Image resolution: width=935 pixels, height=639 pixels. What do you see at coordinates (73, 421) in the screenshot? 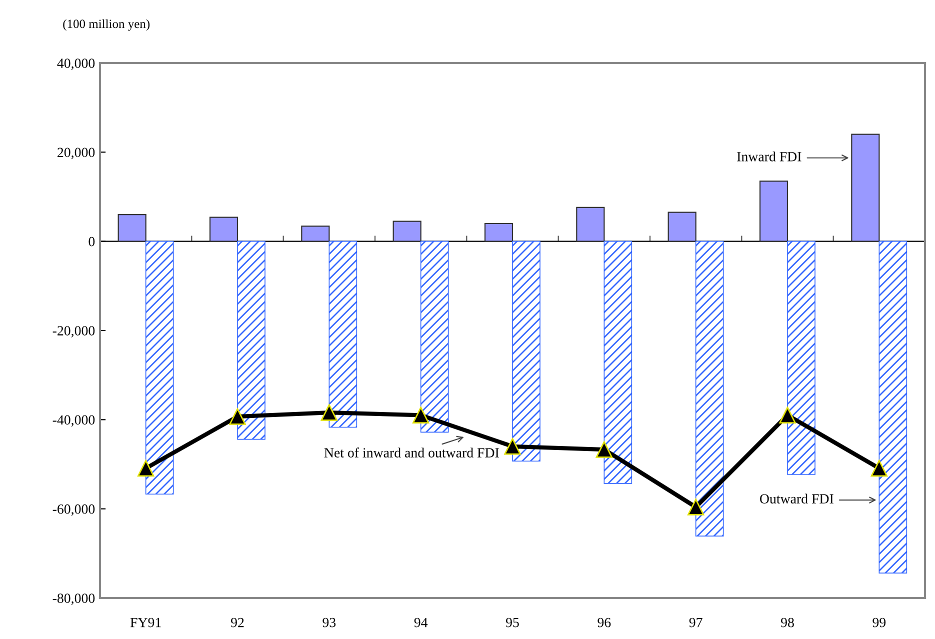
I see `y-tick-label: -40,000` at bounding box center [73, 421].